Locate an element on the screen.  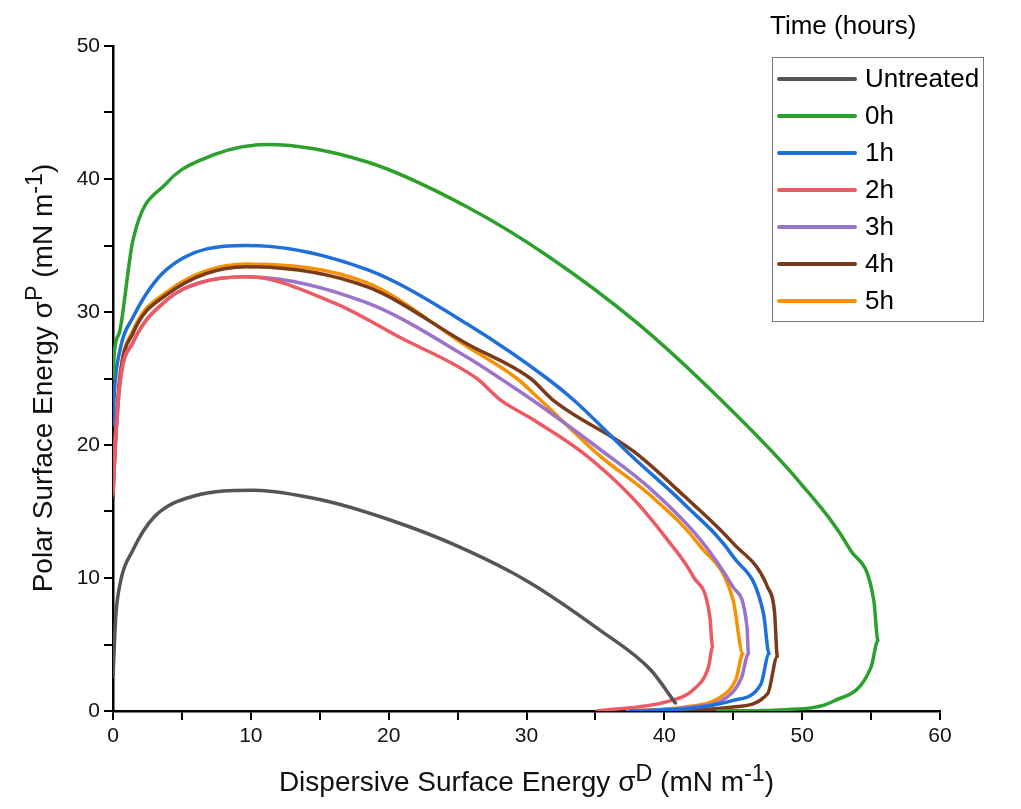
y-tick-label: 30 is located at coordinates (88, 310).